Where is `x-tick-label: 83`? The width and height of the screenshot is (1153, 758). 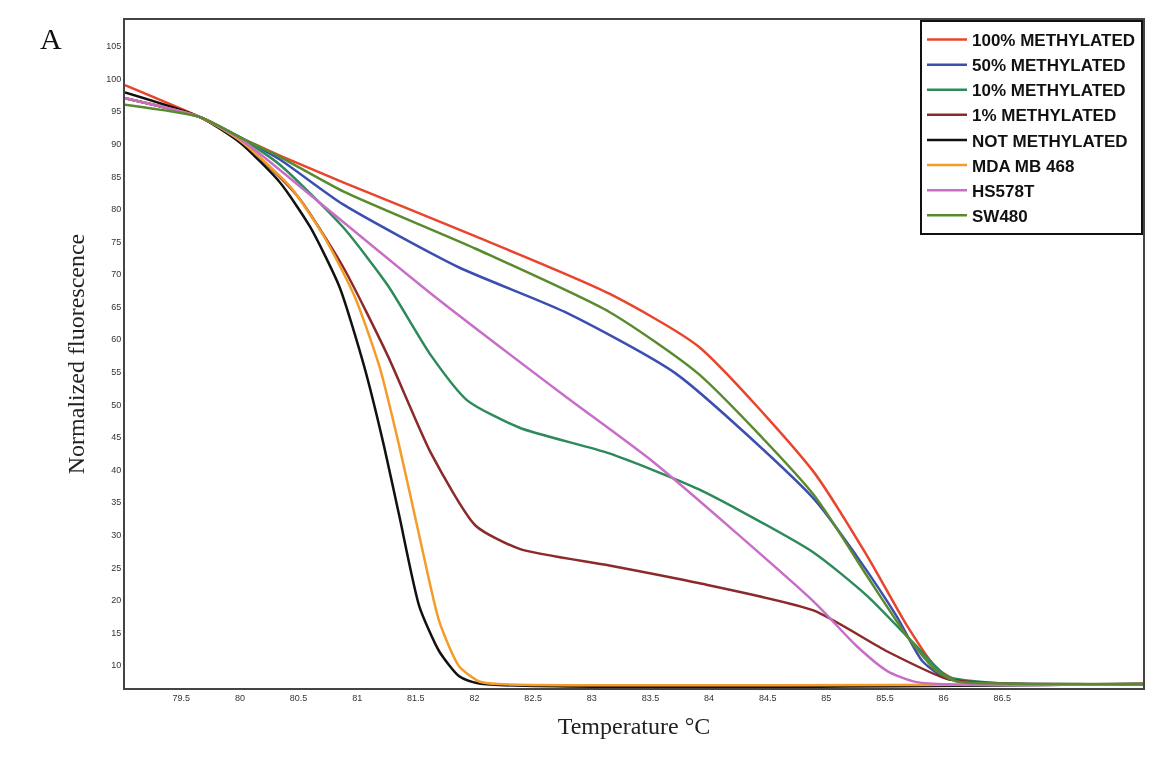
x-tick-label: 83 is located at coordinates (591, 697).